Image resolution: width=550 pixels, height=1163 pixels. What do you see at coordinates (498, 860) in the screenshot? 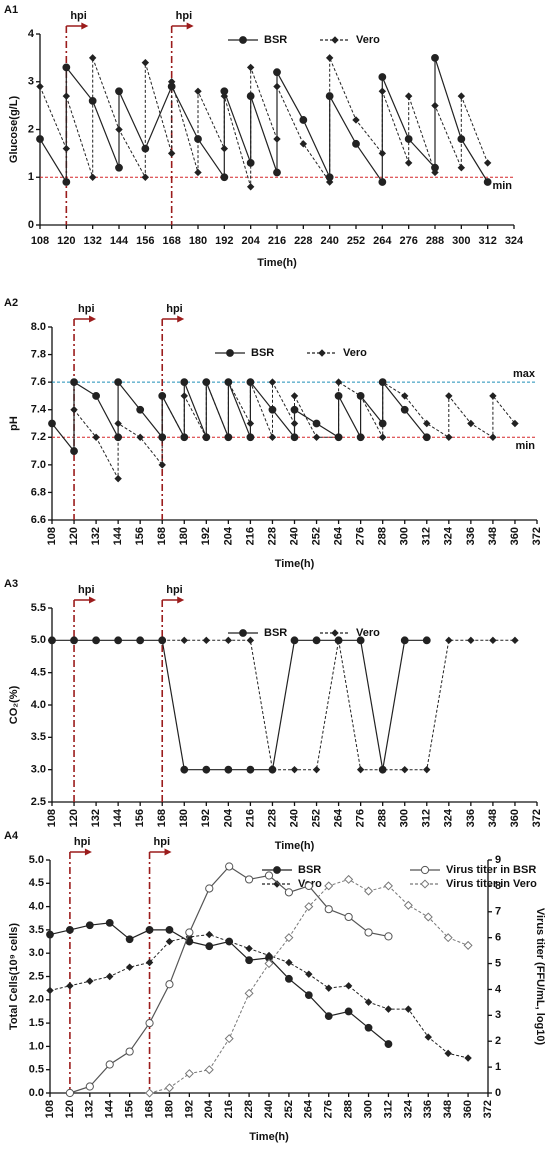
I see `y2-tick-label: 9` at bounding box center [498, 860].